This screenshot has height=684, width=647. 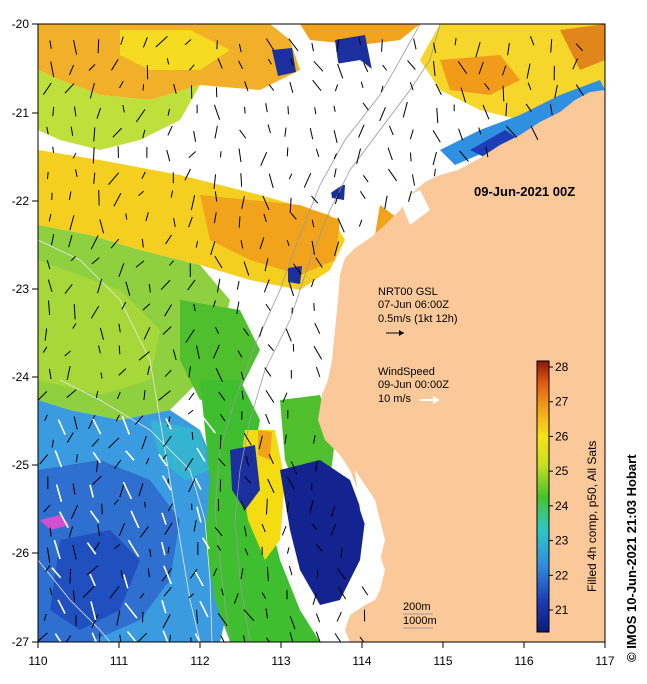 What do you see at coordinates (413, 385) in the screenshot?
I see `wind-legend: WindSpeed 09-Jun 00:00Z 10 m/s` at bounding box center [413, 385].